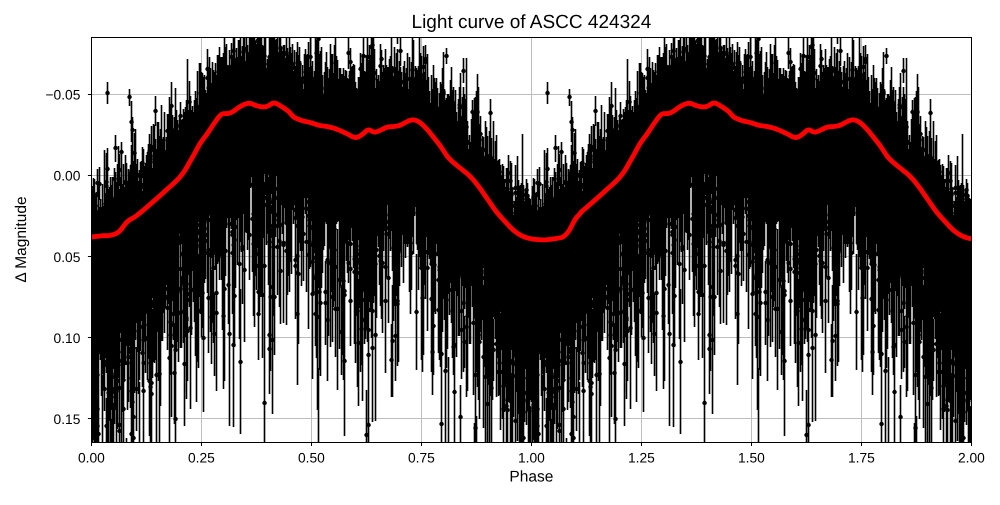 The height and width of the screenshot is (505, 1000). What do you see at coordinates (421, 458) in the screenshot?
I see `svg-text: 0.75` at bounding box center [421, 458].